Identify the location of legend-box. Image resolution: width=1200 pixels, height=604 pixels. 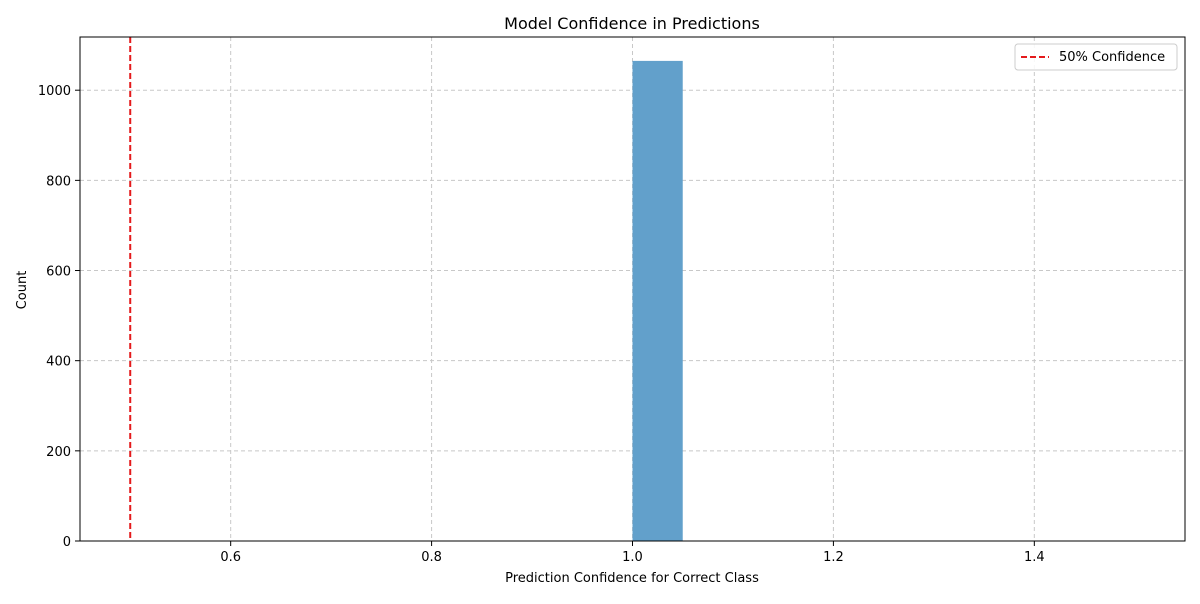
(1096, 57).